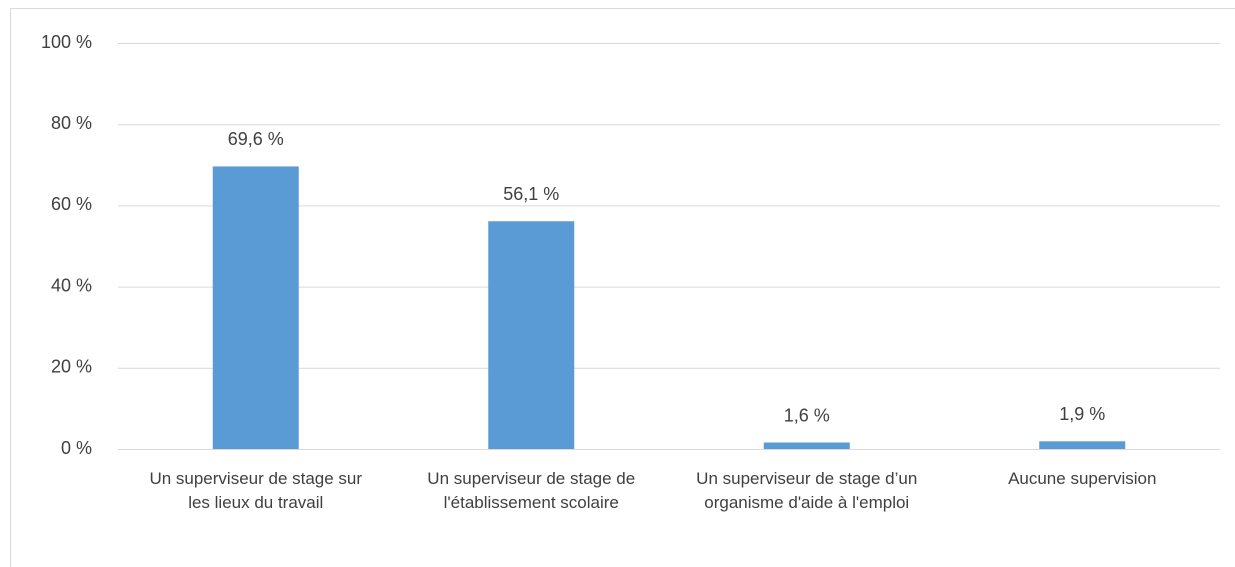 This screenshot has width=1235, height=567. I want to click on value-label: 1,6 %, so click(807, 415).